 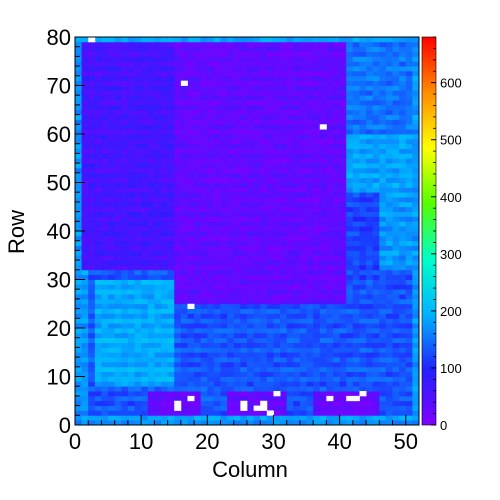 What do you see at coordinates (356, 398) in the screenshot?
I see `empty-cell` at bounding box center [356, 398].